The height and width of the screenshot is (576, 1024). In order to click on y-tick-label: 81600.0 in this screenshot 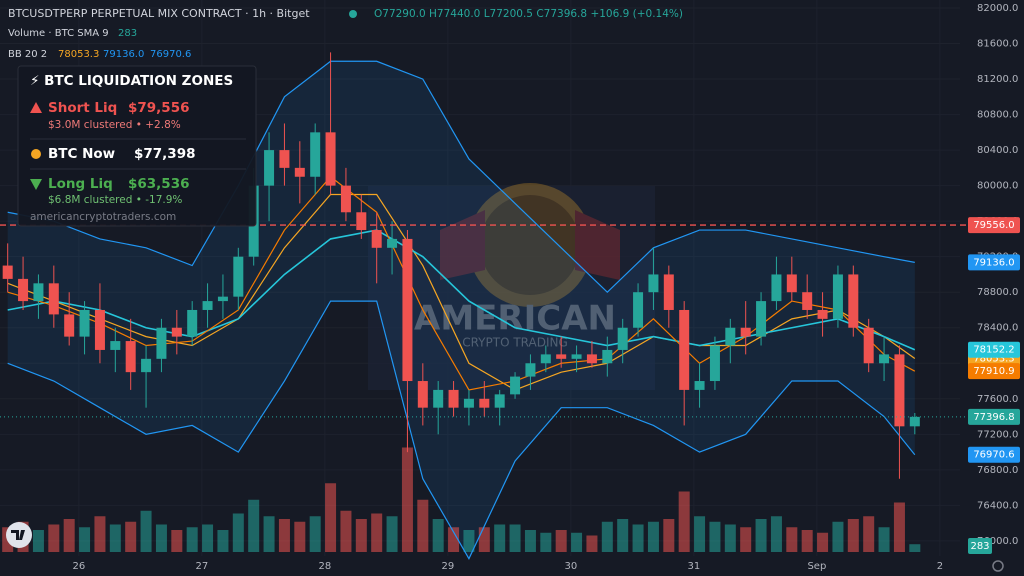, I will do `click(997, 44)`.